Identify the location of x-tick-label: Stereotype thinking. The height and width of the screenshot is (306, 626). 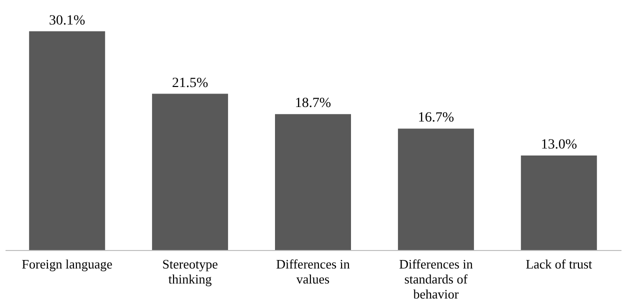
(190, 271).